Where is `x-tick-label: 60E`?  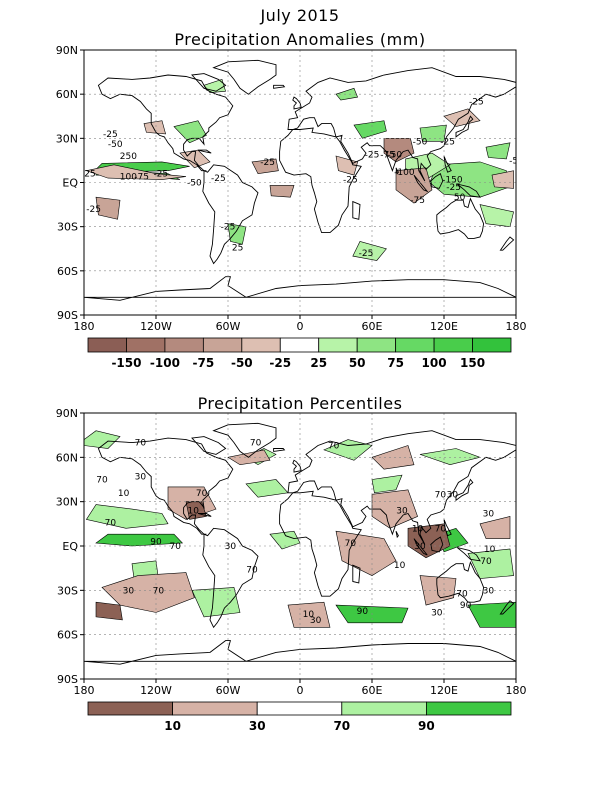
x-tick-label: 60E is located at coordinates (372, 690).